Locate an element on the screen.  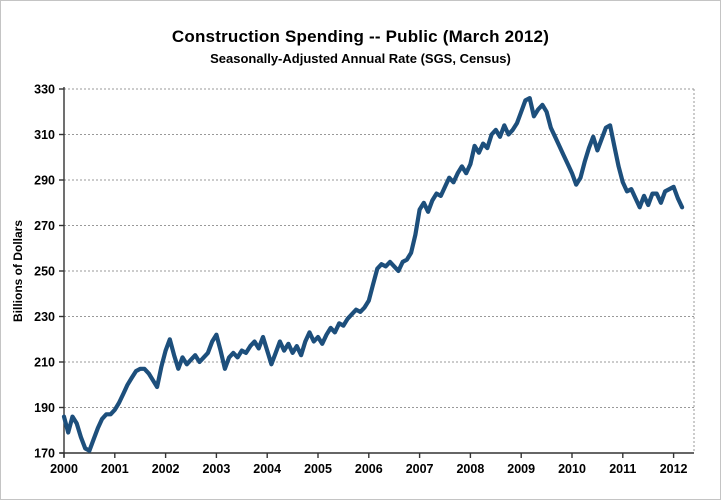
x-tick-label: 2003 is located at coordinates (216, 469).